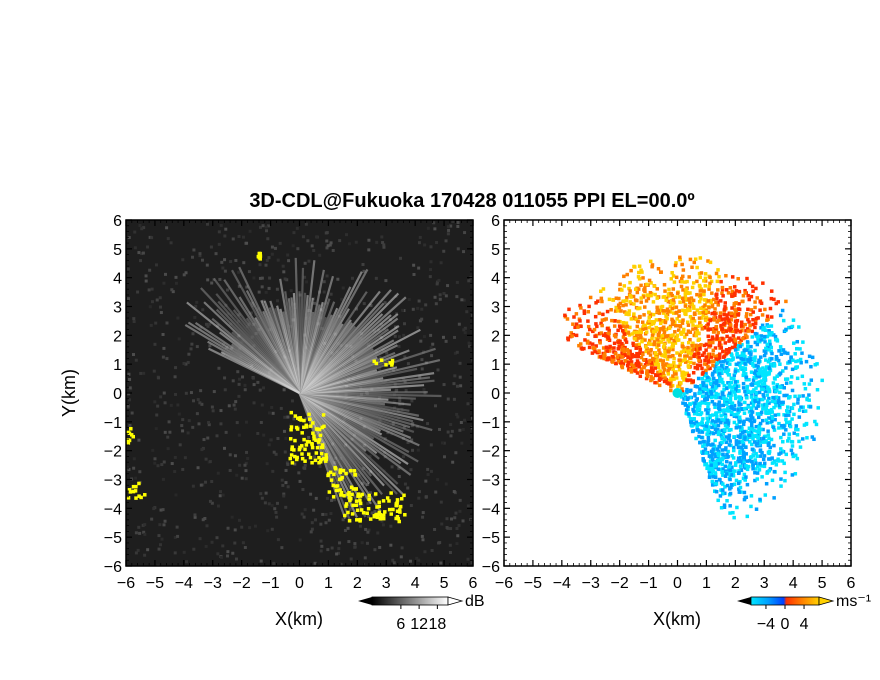  What do you see at coordinates (533, 583) in the screenshot?
I see `x-tick-label: −5` at bounding box center [533, 583].